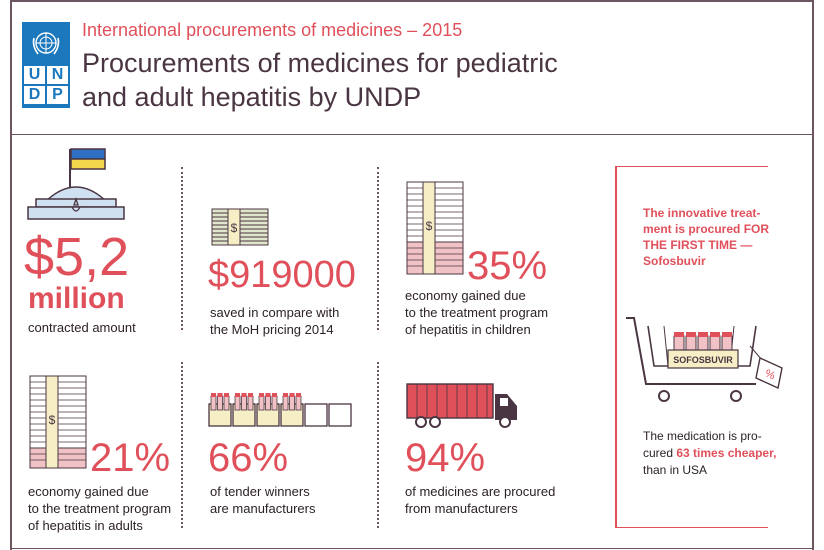 The width and height of the screenshot is (824, 550). Describe the element at coordinates (702, 213) in the screenshot. I see `headline-line: The innovative treat-` at that location.